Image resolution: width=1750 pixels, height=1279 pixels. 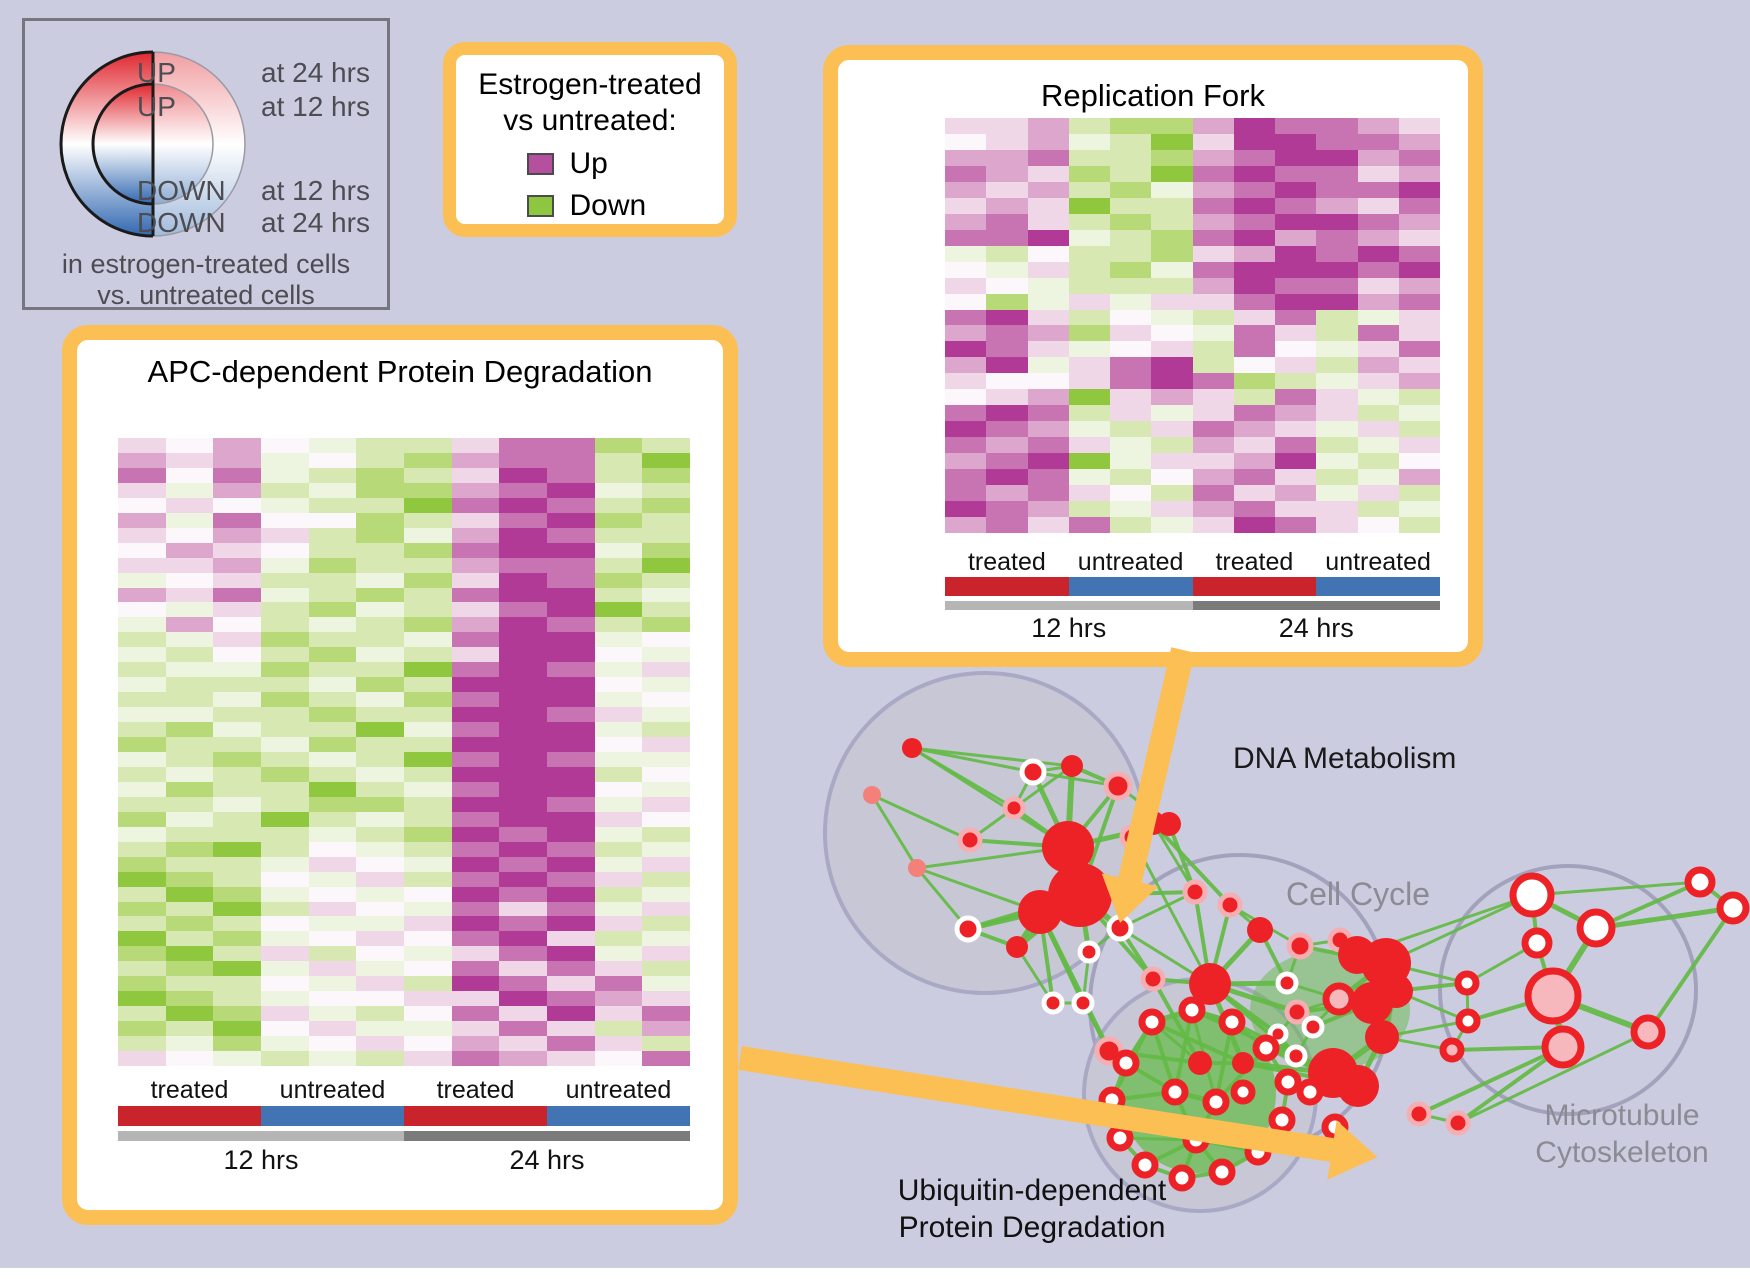 What do you see at coordinates (1069, 605) in the screenshot?
I see `time-bar-segment` at bounding box center [1069, 605].